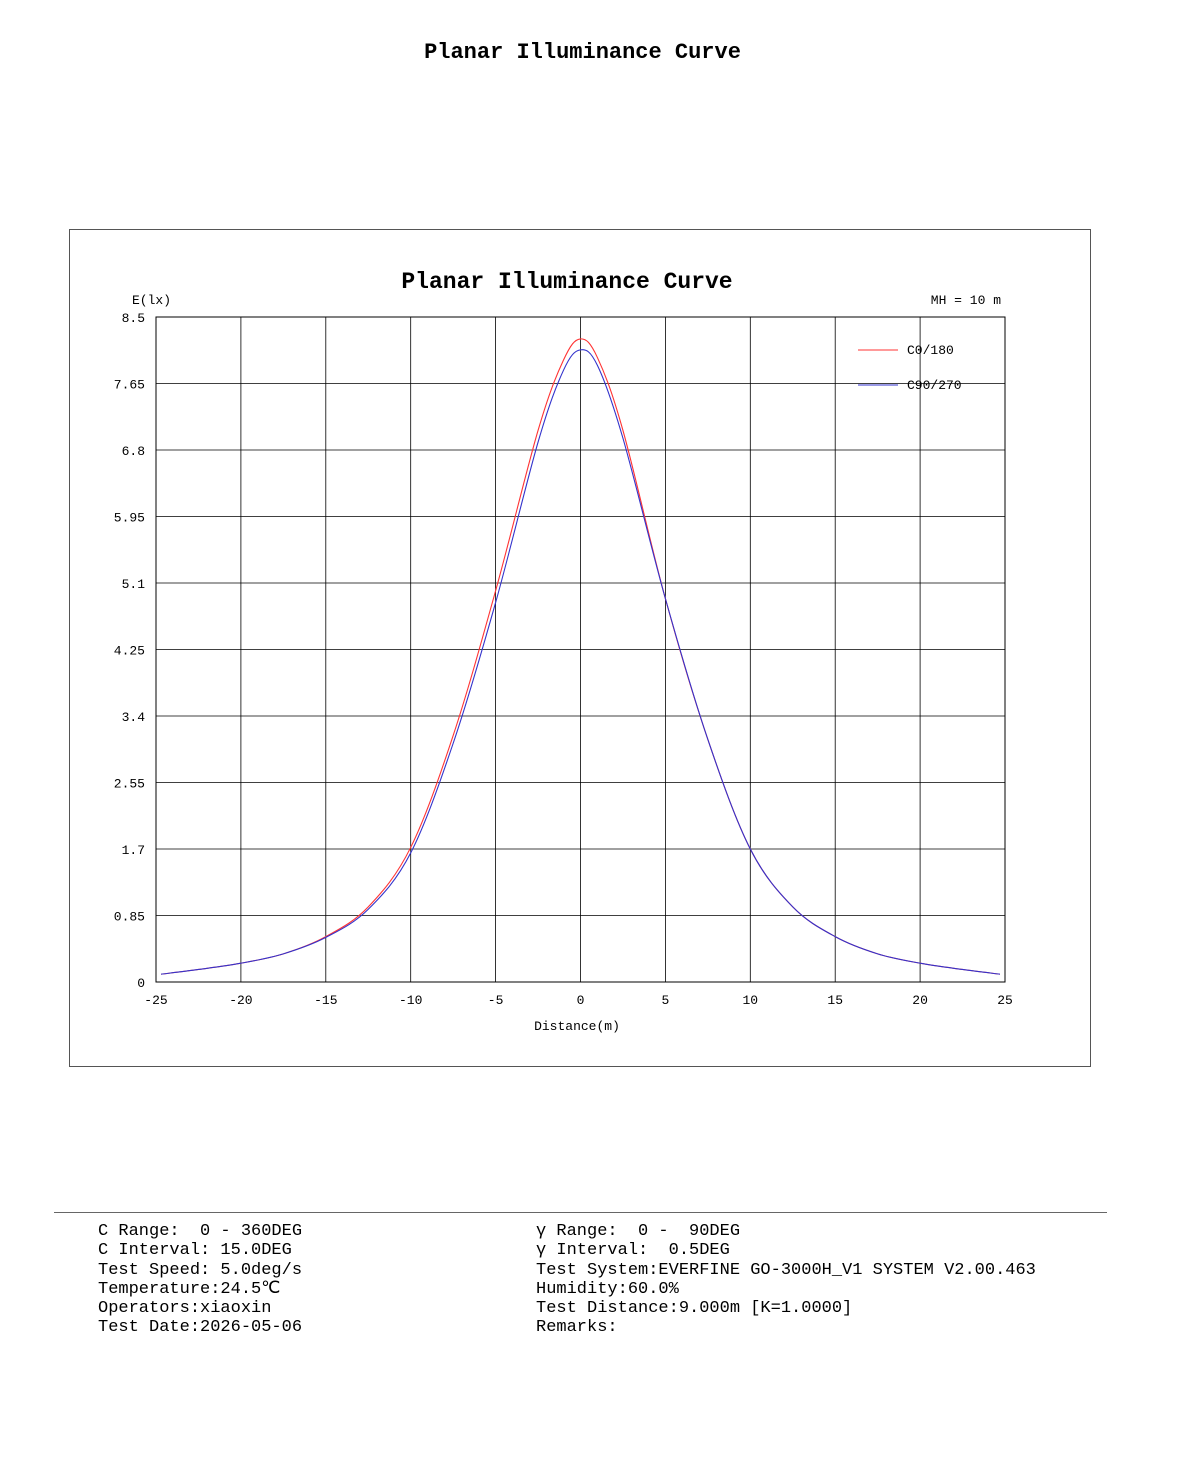 This screenshot has width=1178, height=1480. Describe the element at coordinates (1005, 1000) in the screenshot. I see `x-tick-label: 25` at that location.